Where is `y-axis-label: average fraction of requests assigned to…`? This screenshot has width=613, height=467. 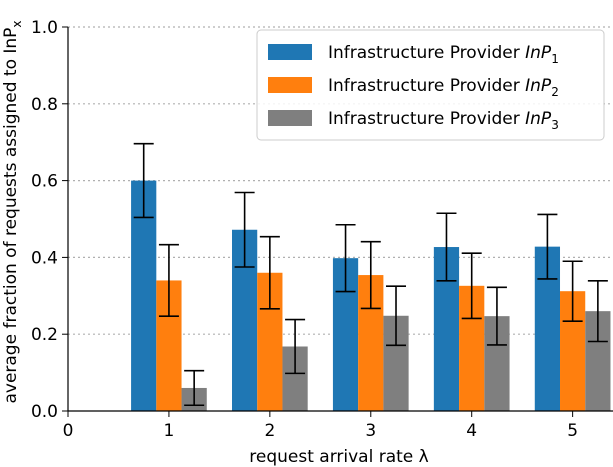 y-axis-label: average fraction of requests assigned to… is located at coordinates (12, 211).